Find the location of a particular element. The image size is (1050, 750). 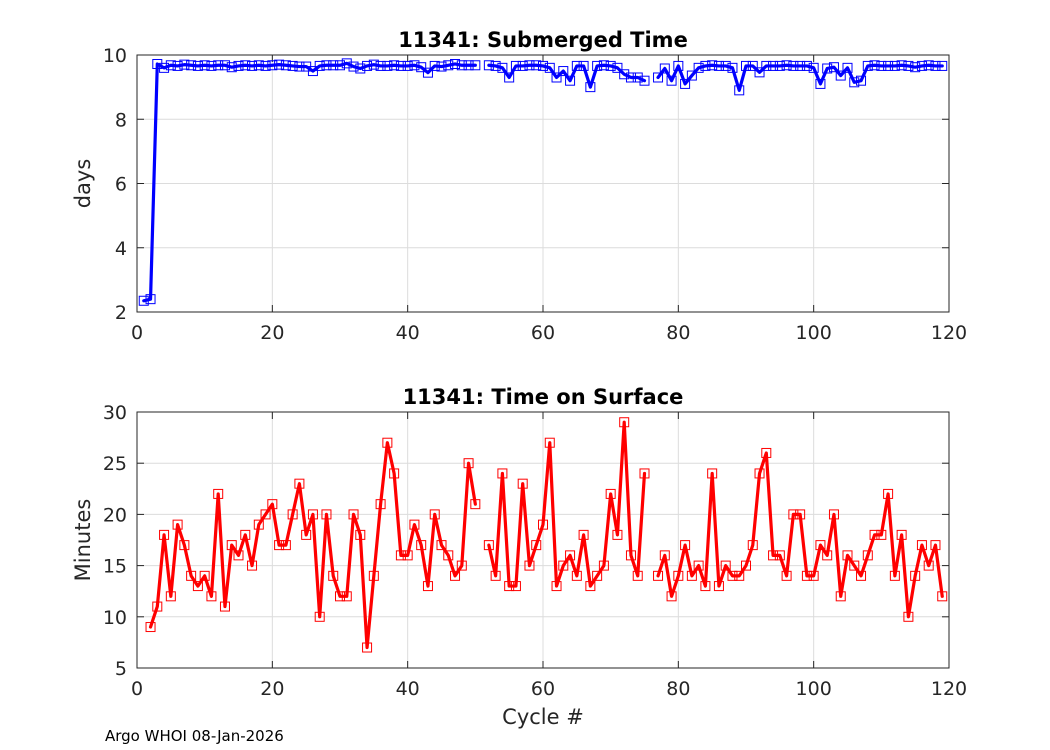

submerged-y-tick-label: 6 is located at coordinates (121, 185).